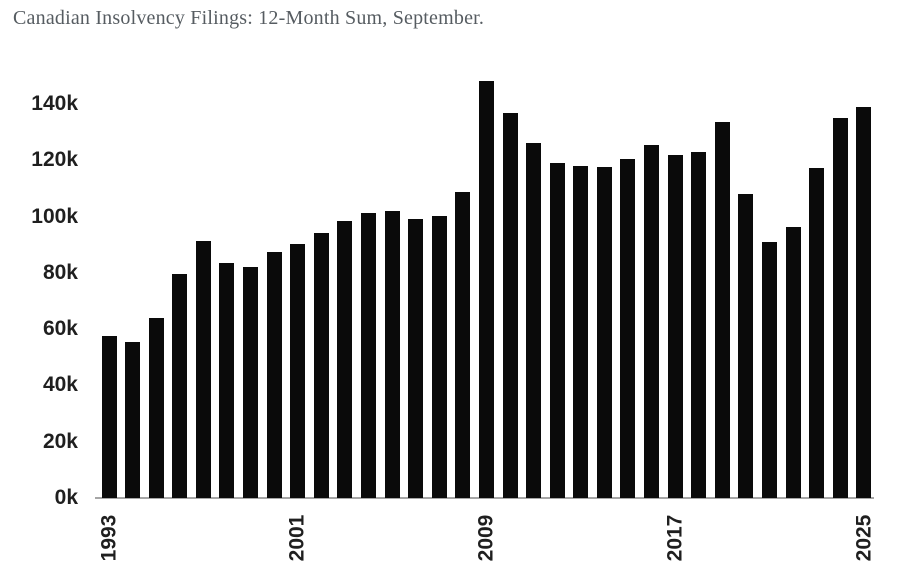  What do you see at coordinates (203, 369) in the screenshot?
I see `bar-1997` at bounding box center [203, 369].